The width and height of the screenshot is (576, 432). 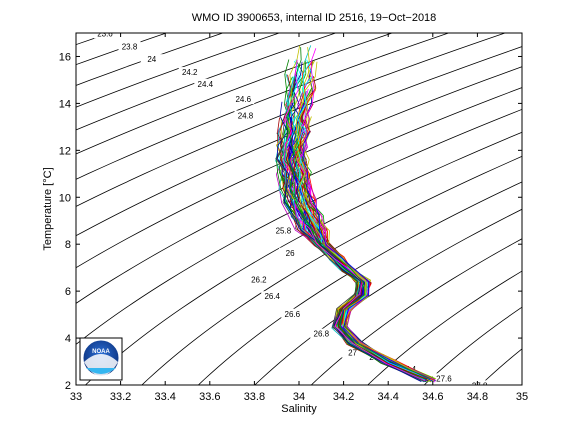 I want to click on contour-label: 27.6, so click(x=444, y=378).